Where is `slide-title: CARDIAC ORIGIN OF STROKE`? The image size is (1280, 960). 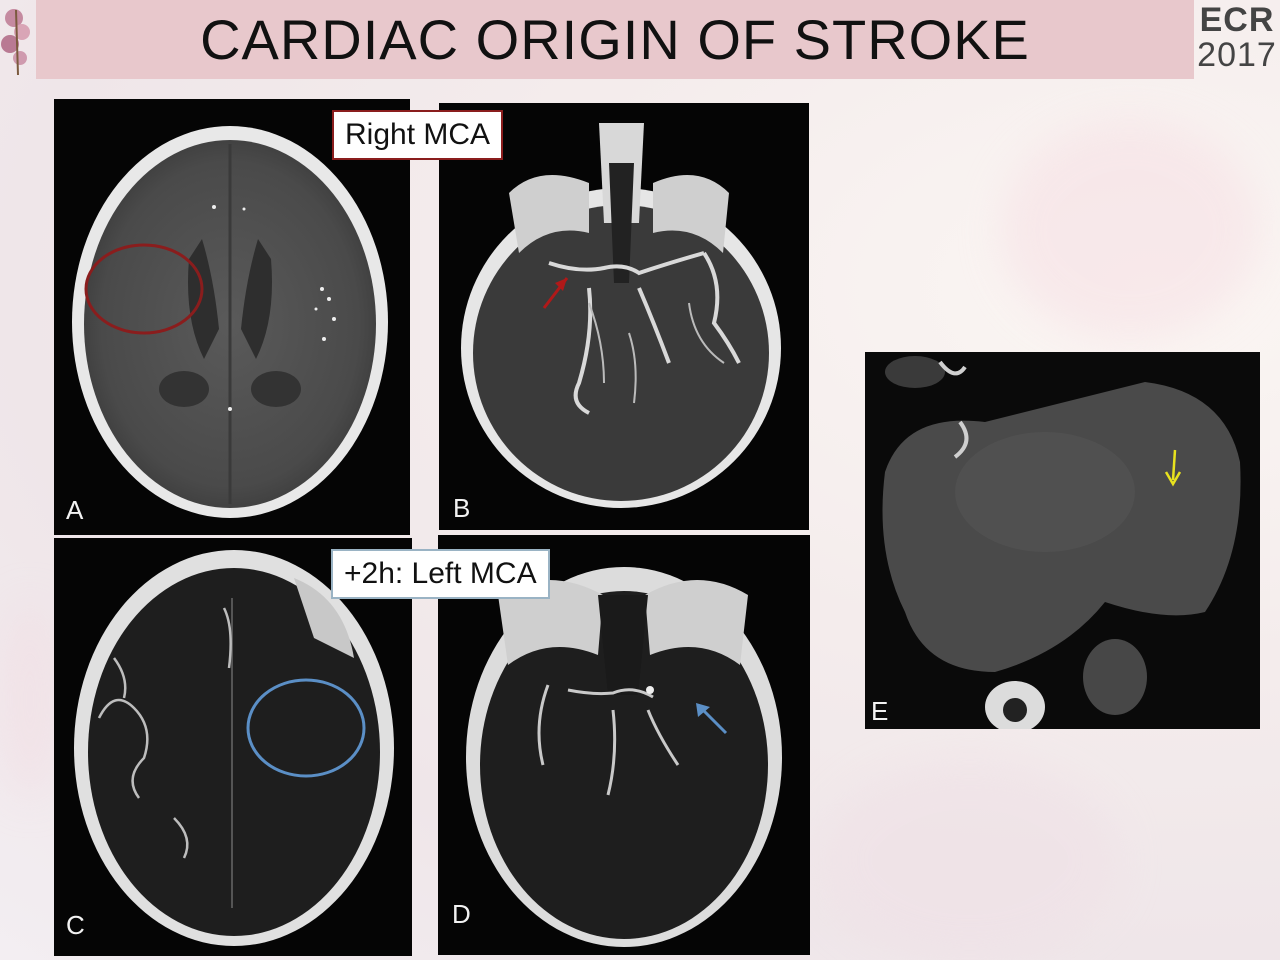
slide-title: CARDIAC ORIGIN OF STROKE is located at coordinates (615, 39).